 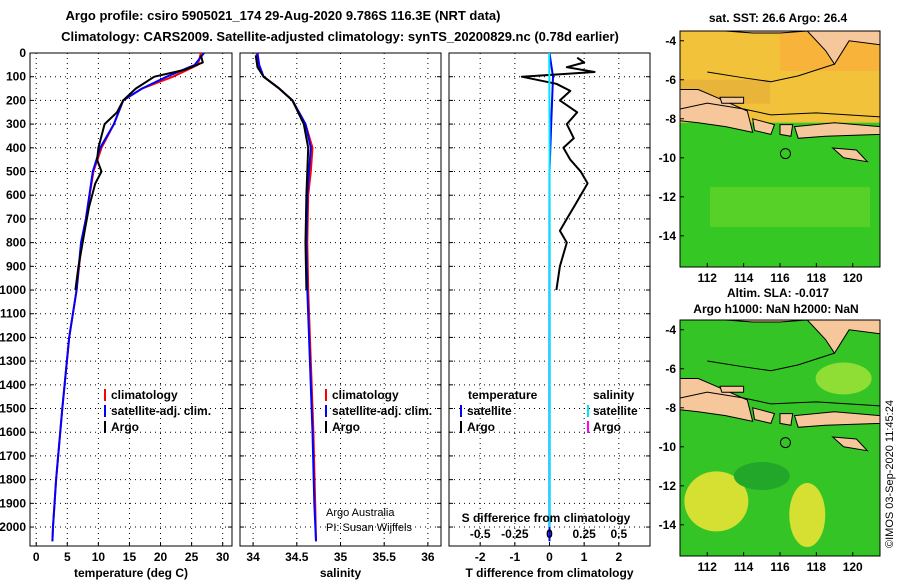 What do you see at coordinates (549, 289) in the screenshot?
I see `series-line-salinity-satellite` at bounding box center [549, 289].